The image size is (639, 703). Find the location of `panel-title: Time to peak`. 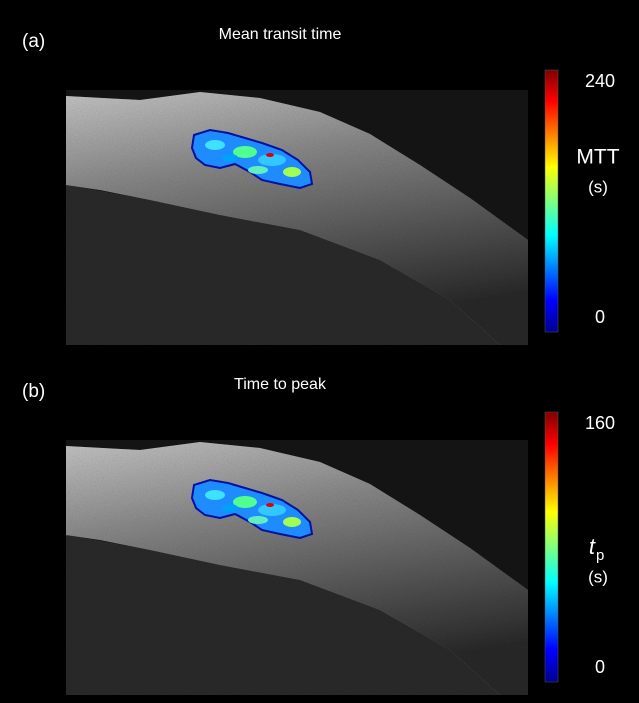

panel-title: Time to peak is located at coordinates (280, 384).